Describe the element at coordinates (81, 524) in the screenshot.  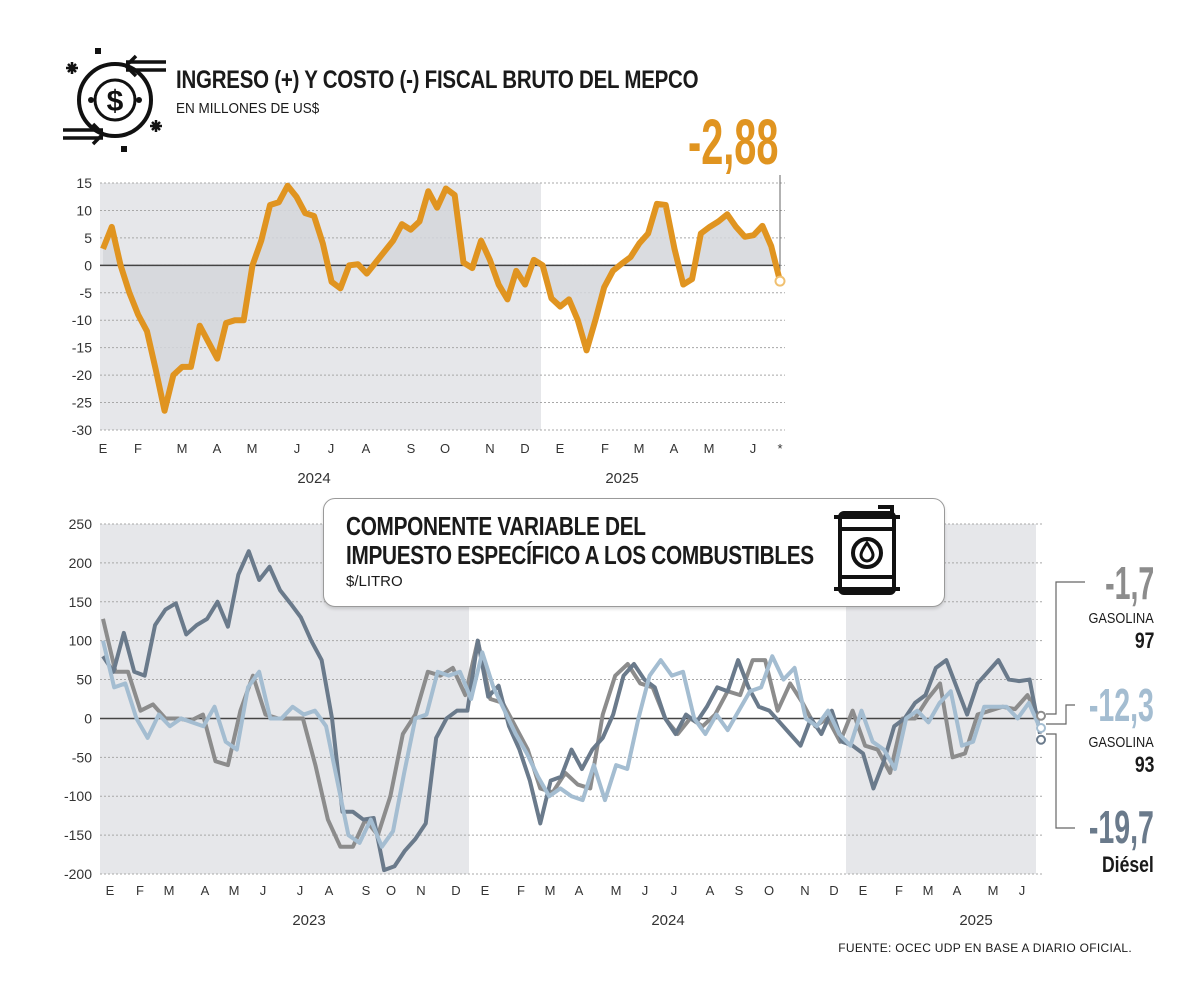
I see `y-tick-label: 250` at that location.